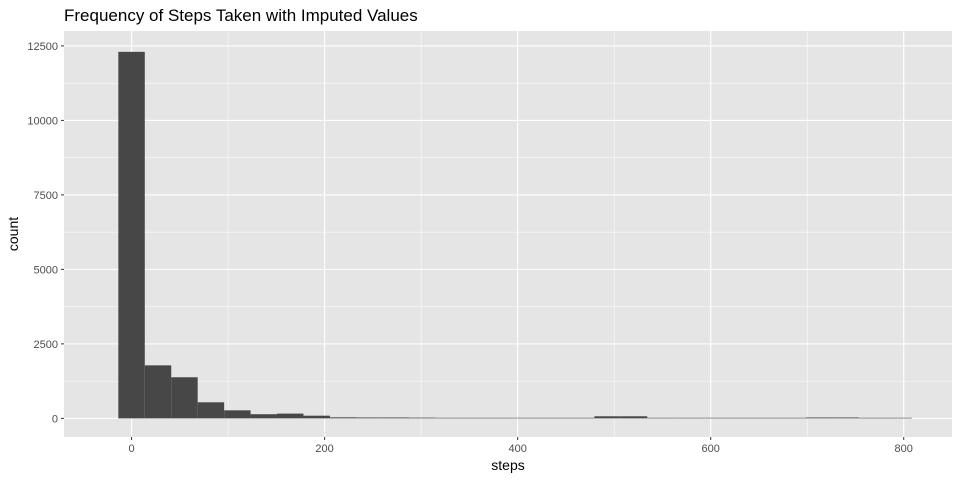  What do you see at coordinates (45, 233) in the screenshot?
I see `y-axis: 0 2500 5000 7500 10000 12500` at bounding box center [45, 233].